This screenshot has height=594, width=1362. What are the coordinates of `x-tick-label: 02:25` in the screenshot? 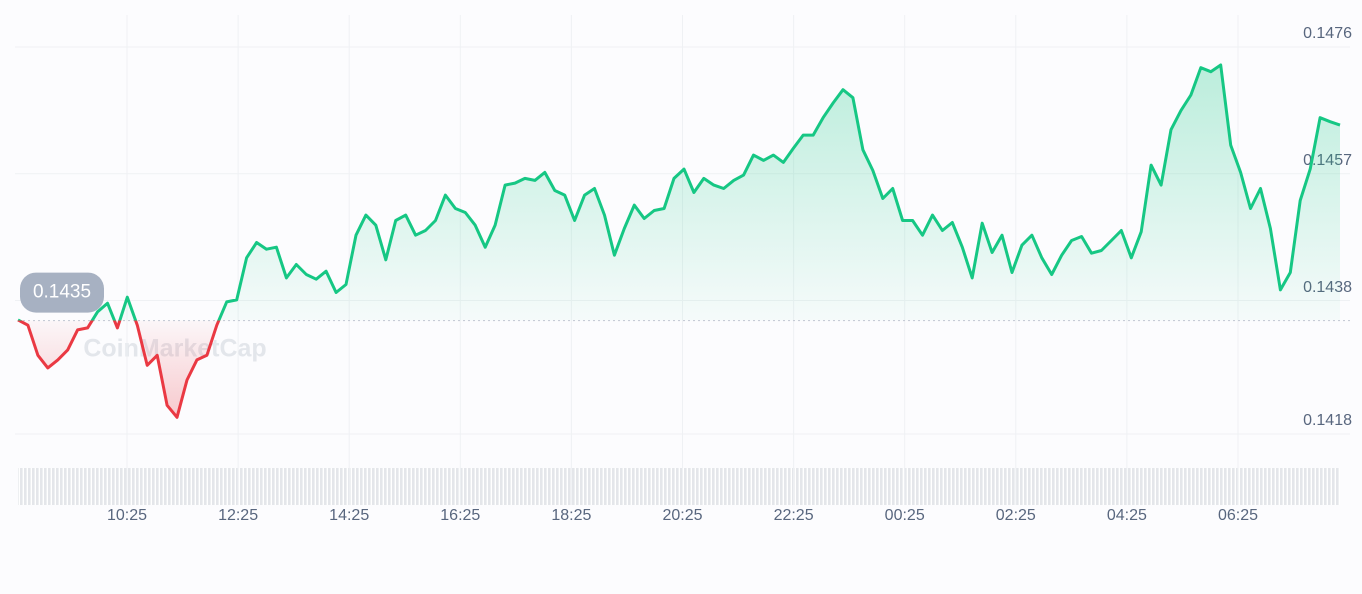 It's located at (1016, 515).